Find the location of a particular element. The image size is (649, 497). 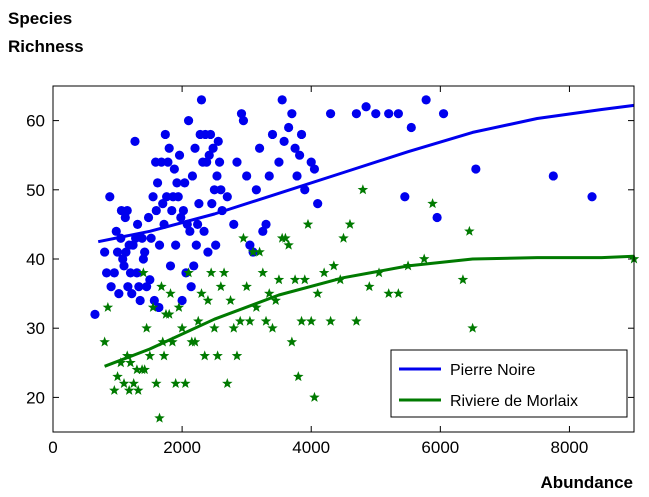

y-tick-label: 40 is located at coordinates (35, 259).